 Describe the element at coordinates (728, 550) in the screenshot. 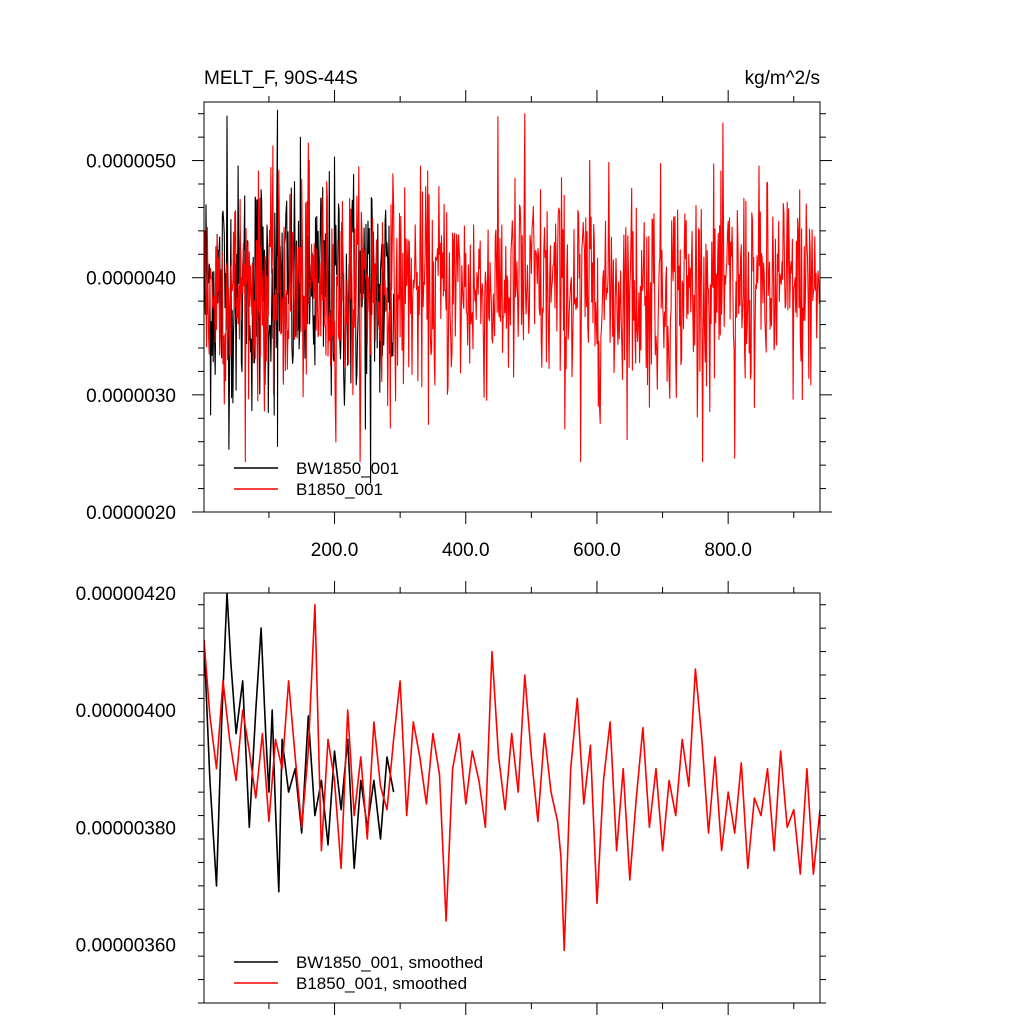

I see `x-tick-label: 800.0` at that location.